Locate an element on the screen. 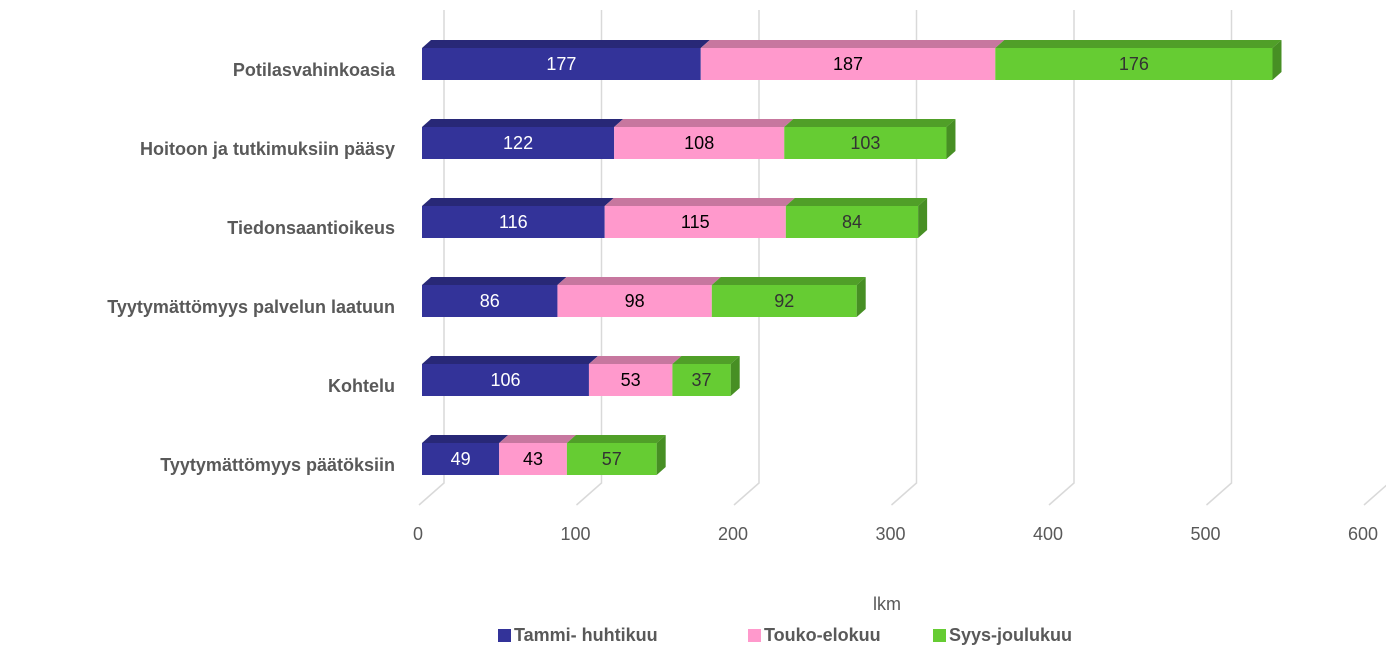 This screenshot has height=649, width=1386. x-tick-label: 300 is located at coordinates (890, 534).